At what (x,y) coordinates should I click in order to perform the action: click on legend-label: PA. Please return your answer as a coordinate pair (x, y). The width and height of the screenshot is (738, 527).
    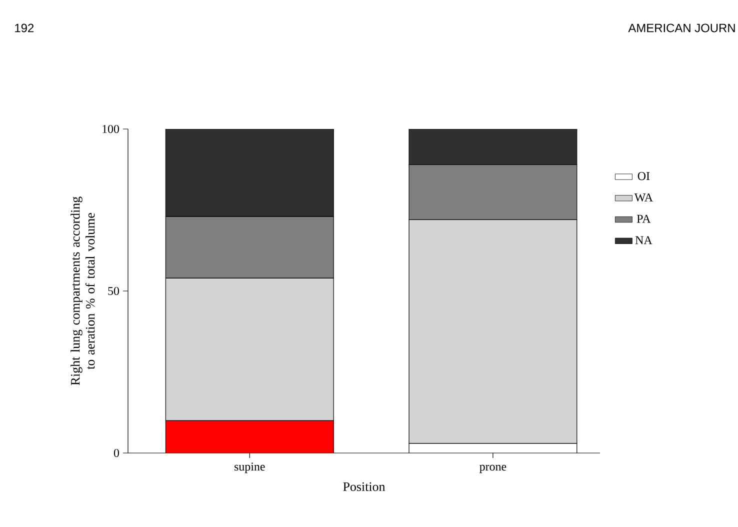
    Looking at the image, I should click on (643, 218).